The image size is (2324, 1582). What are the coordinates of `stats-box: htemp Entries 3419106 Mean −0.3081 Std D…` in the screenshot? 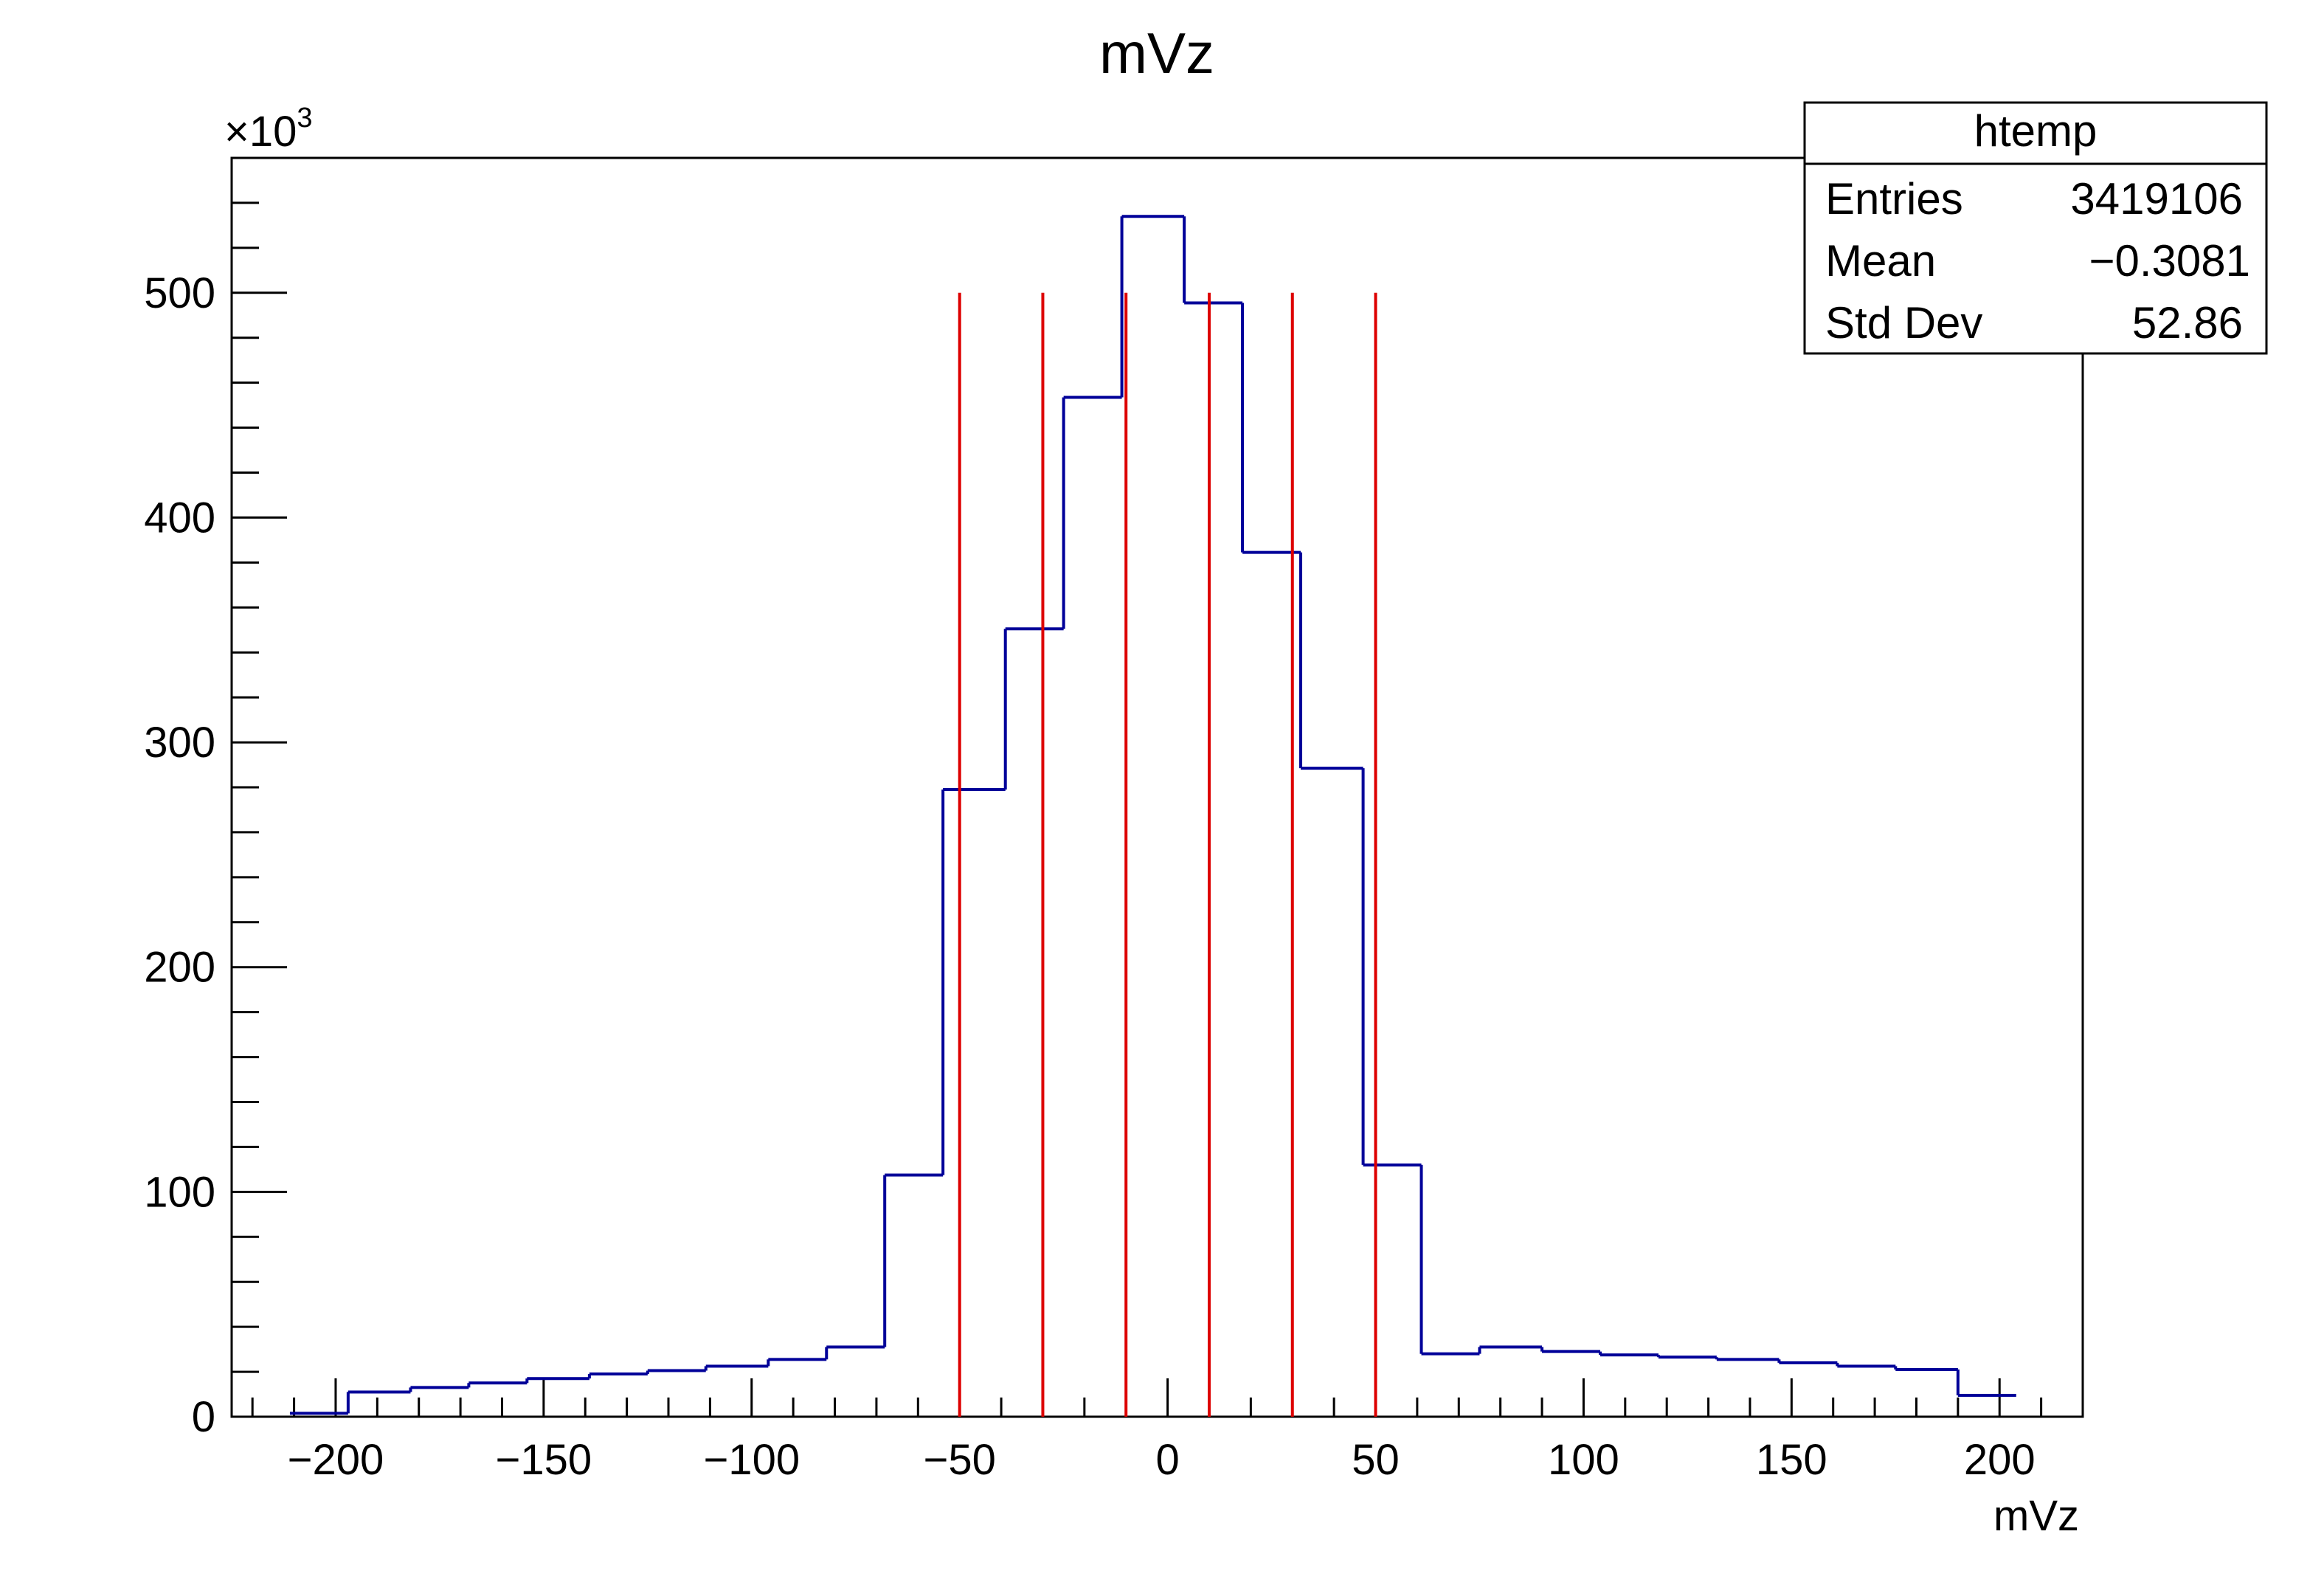 It's located at (2035, 228).